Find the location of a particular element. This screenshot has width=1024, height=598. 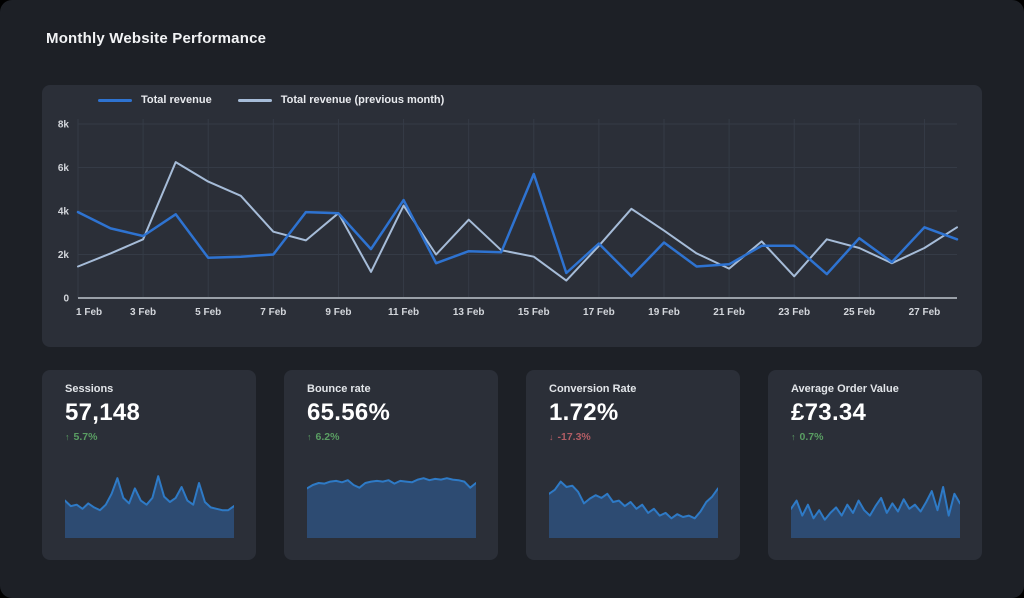

x-tick-label: 13 Feb is located at coordinates (469, 312).